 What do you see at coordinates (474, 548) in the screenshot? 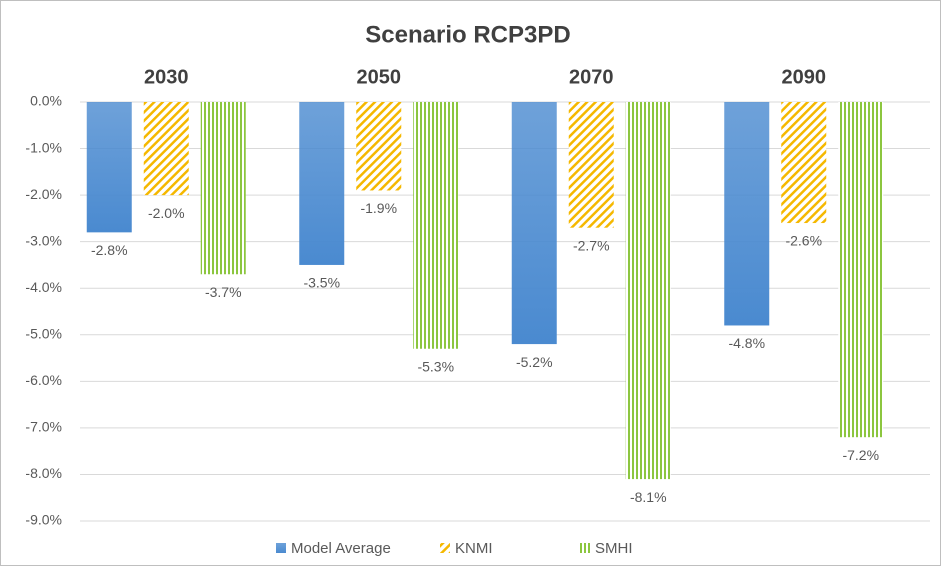
I see `legend-label: KNMI` at bounding box center [474, 548].